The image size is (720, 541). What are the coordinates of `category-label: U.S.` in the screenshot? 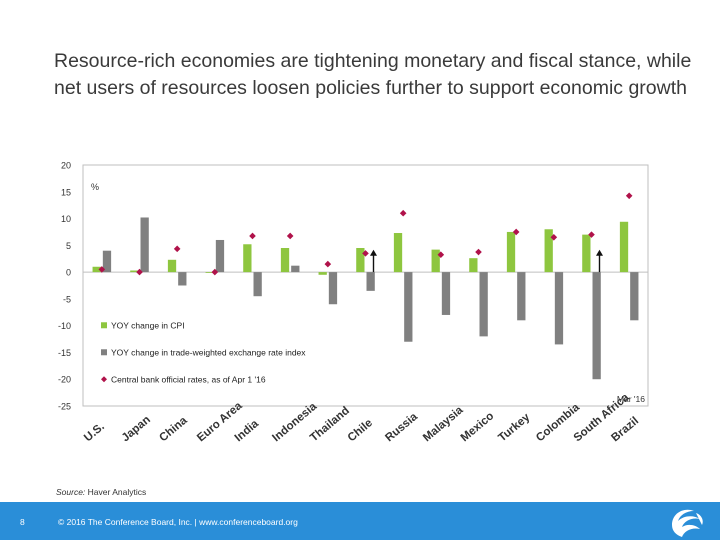 It's located at (94, 433).